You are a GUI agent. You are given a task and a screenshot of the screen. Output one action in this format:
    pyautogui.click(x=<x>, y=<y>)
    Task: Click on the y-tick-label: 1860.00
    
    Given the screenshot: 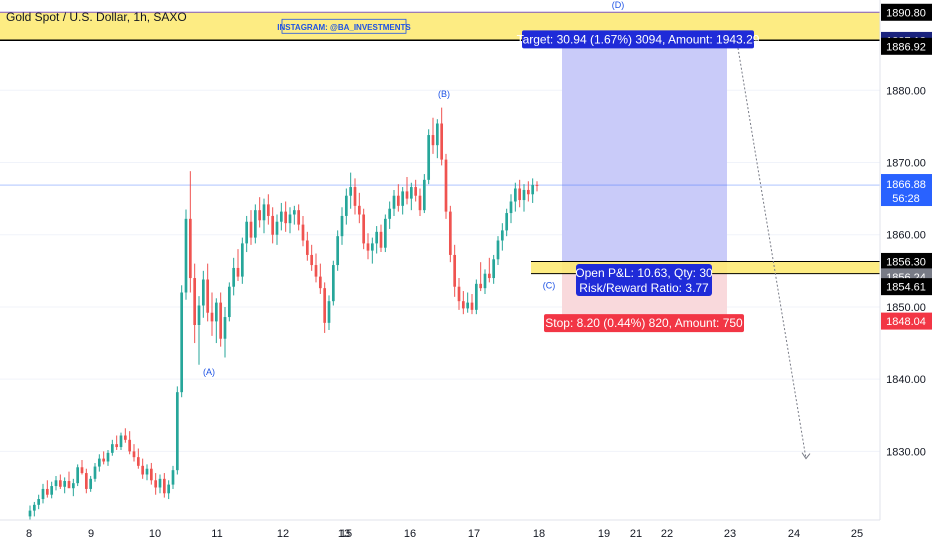 What is the action you would take?
    pyautogui.click(x=906, y=236)
    